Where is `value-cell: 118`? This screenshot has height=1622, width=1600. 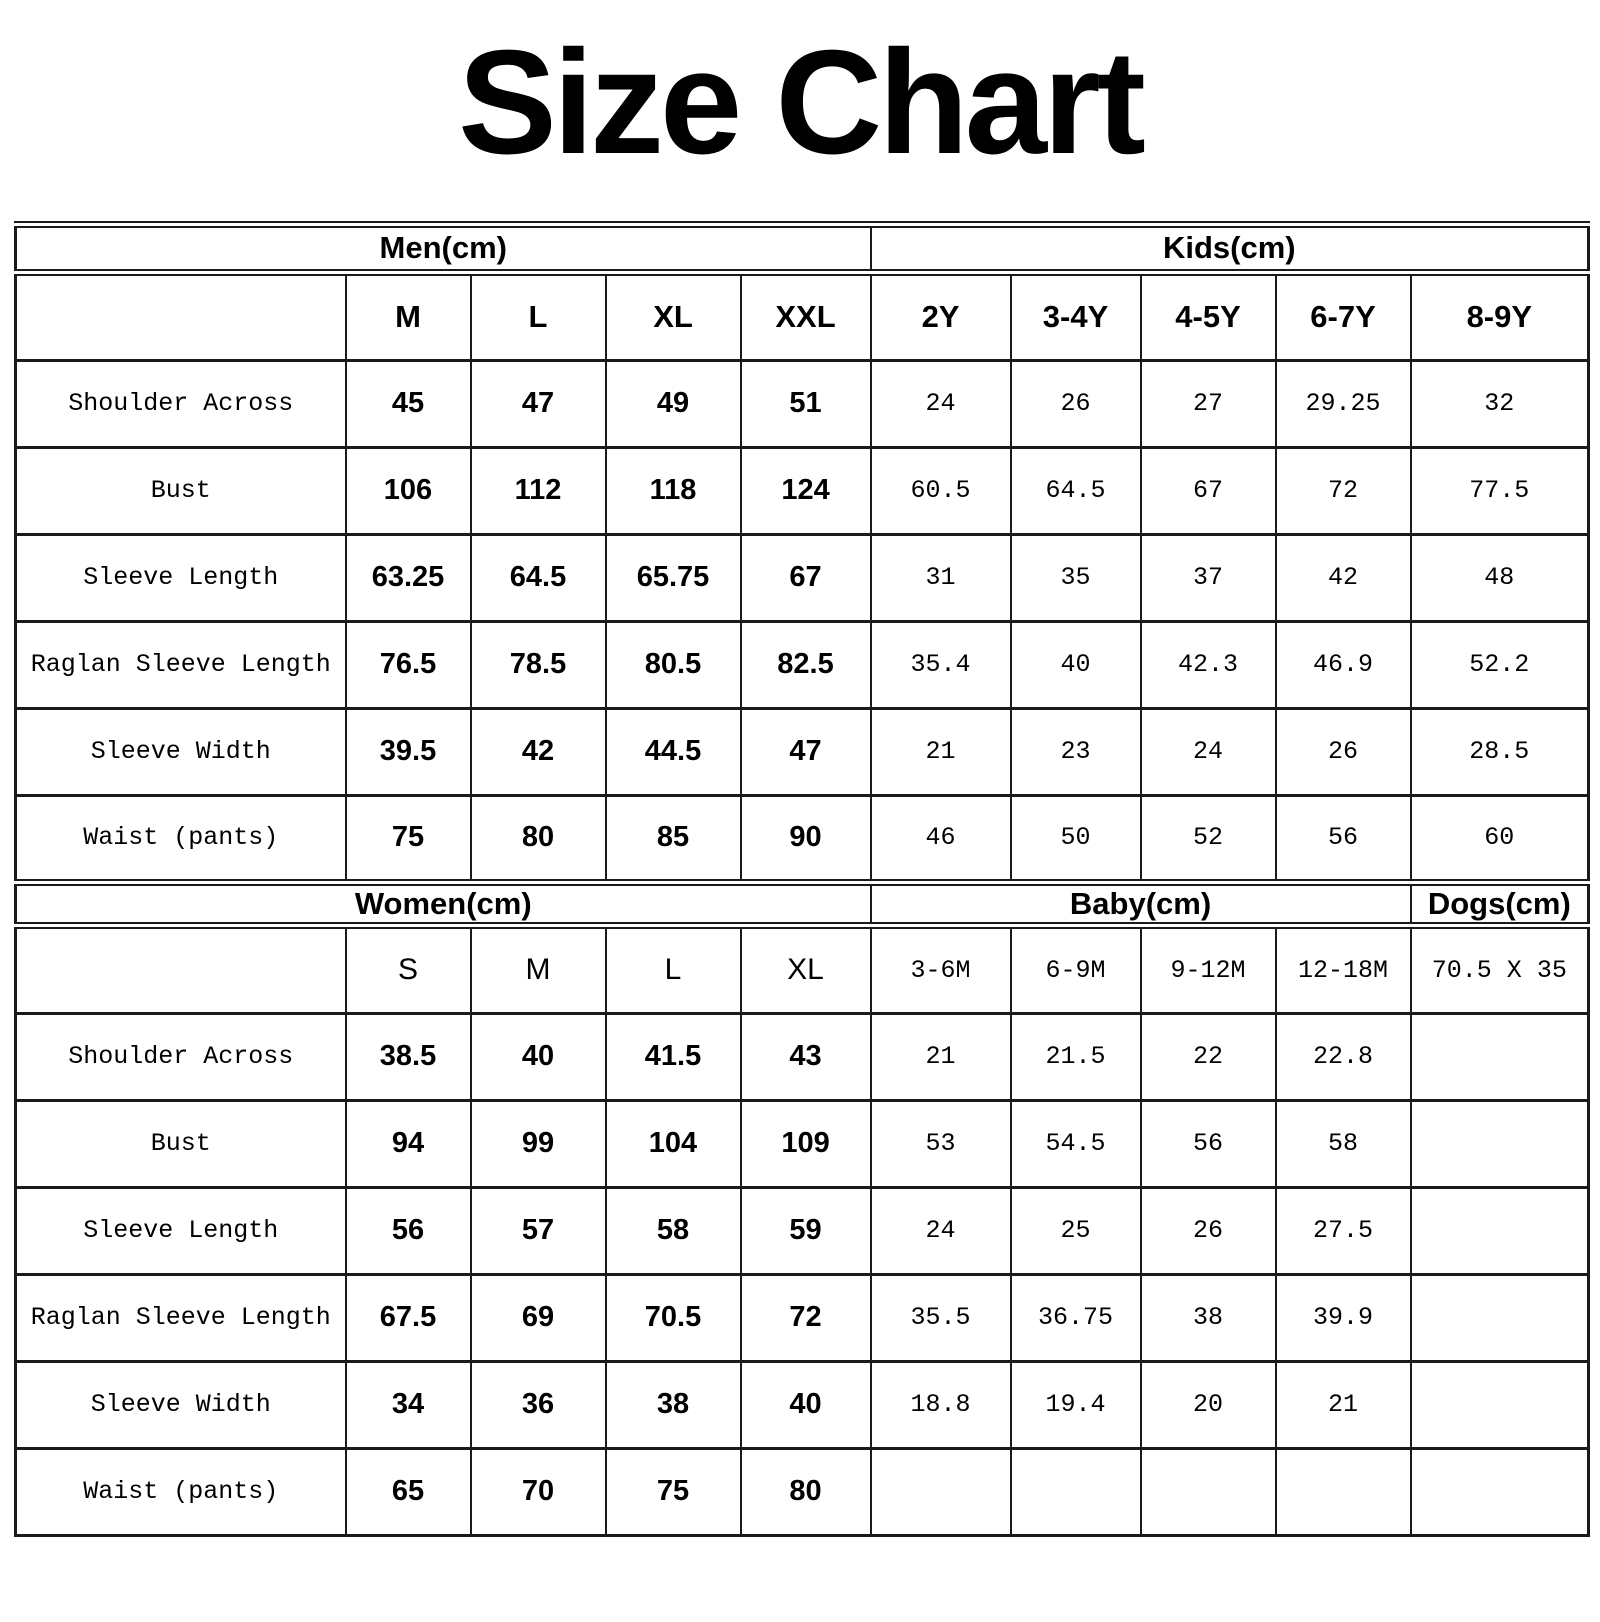 value-cell: 118 is located at coordinates (673, 490).